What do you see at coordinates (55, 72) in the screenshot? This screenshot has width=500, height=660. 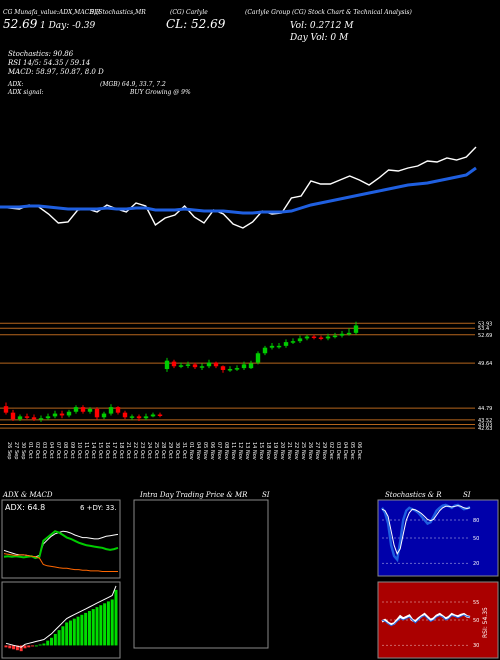 I see `macd-value: MACD: 58.97, 50.87, 8.0 D` at bounding box center [55, 72].